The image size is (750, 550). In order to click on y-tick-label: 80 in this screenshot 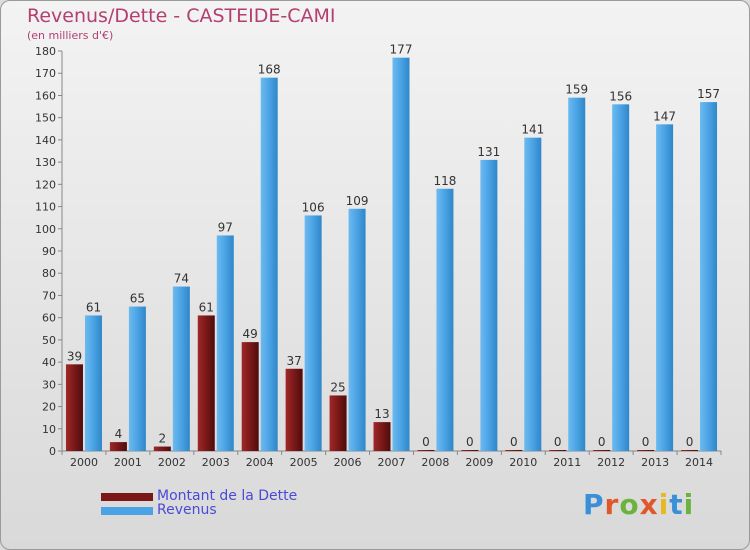, I will do `click(49, 273)`.